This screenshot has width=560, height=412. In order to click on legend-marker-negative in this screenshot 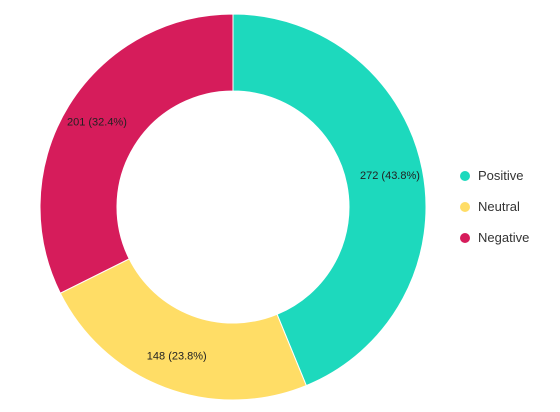, I will do `click(465, 237)`.